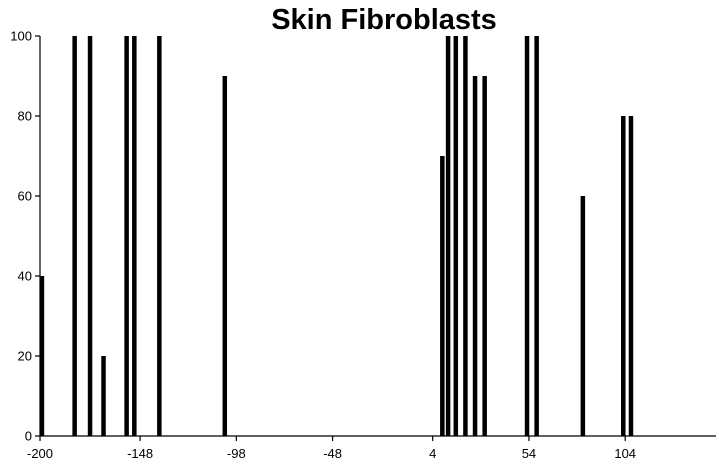  What do you see at coordinates (25, 276) in the screenshot?
I see `y-tick-label-40: 40` at bounding box center [25, 276].